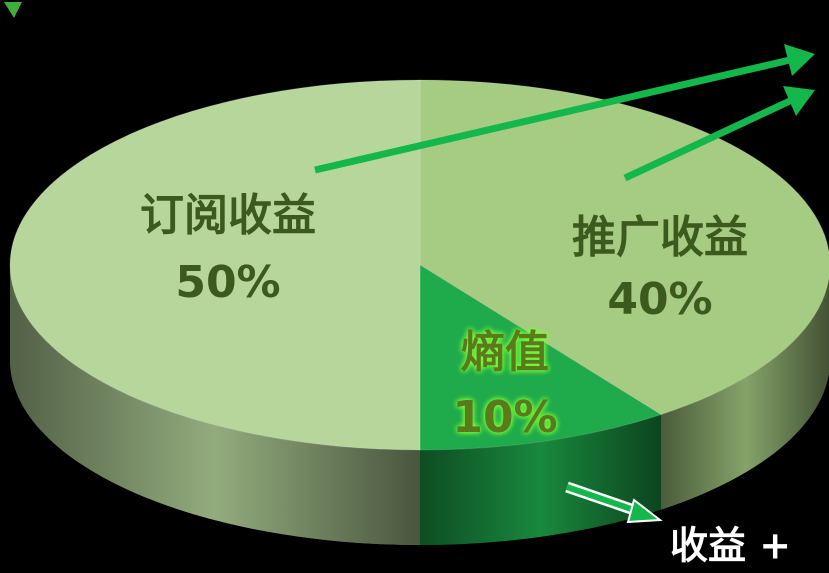 This screenshot has height=573, width=829. Describe the element at coordinates (228, 215) in the screenshot. I see `slice-label: 订阅收益` at that location.